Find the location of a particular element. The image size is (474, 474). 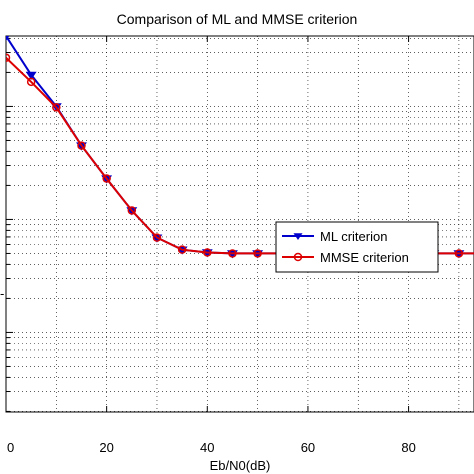

legend-box is located at coordinates (357, 247).